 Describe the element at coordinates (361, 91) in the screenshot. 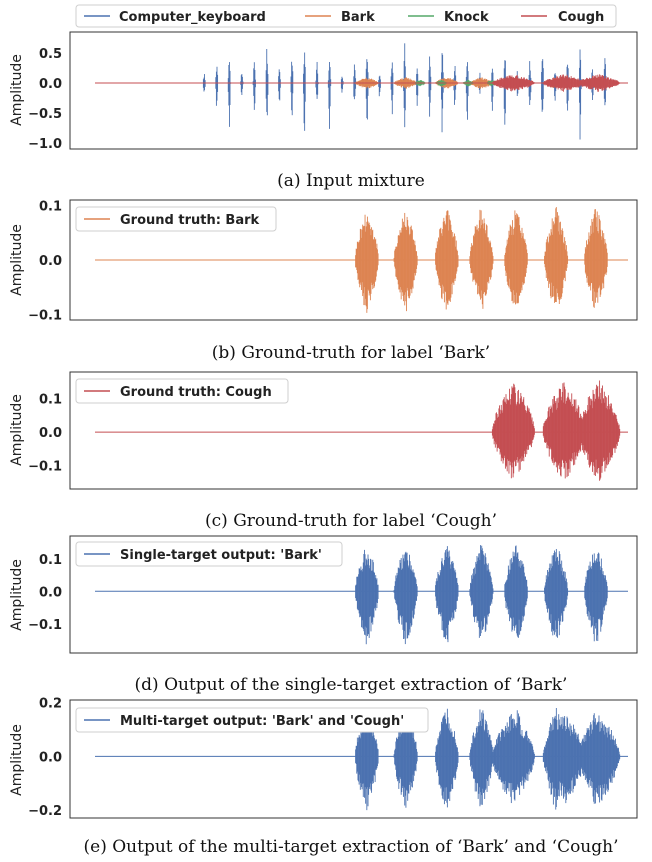

I see `panel-a-waveforms` at that location.